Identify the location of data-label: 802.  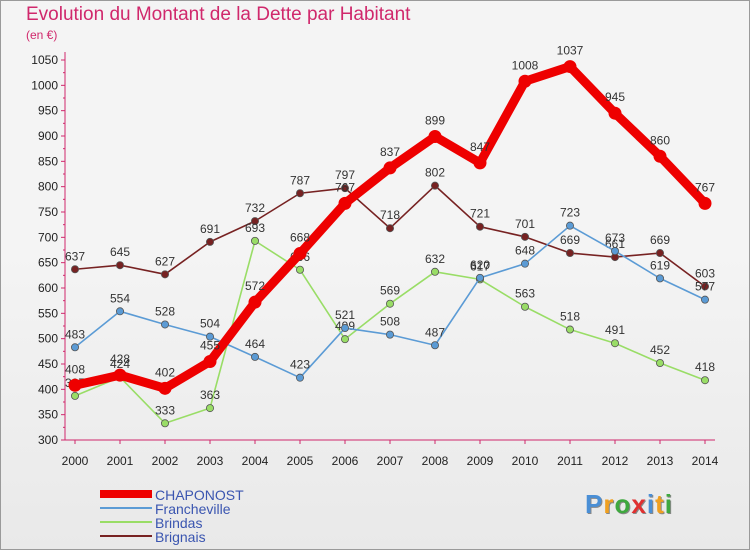
(435, 173).